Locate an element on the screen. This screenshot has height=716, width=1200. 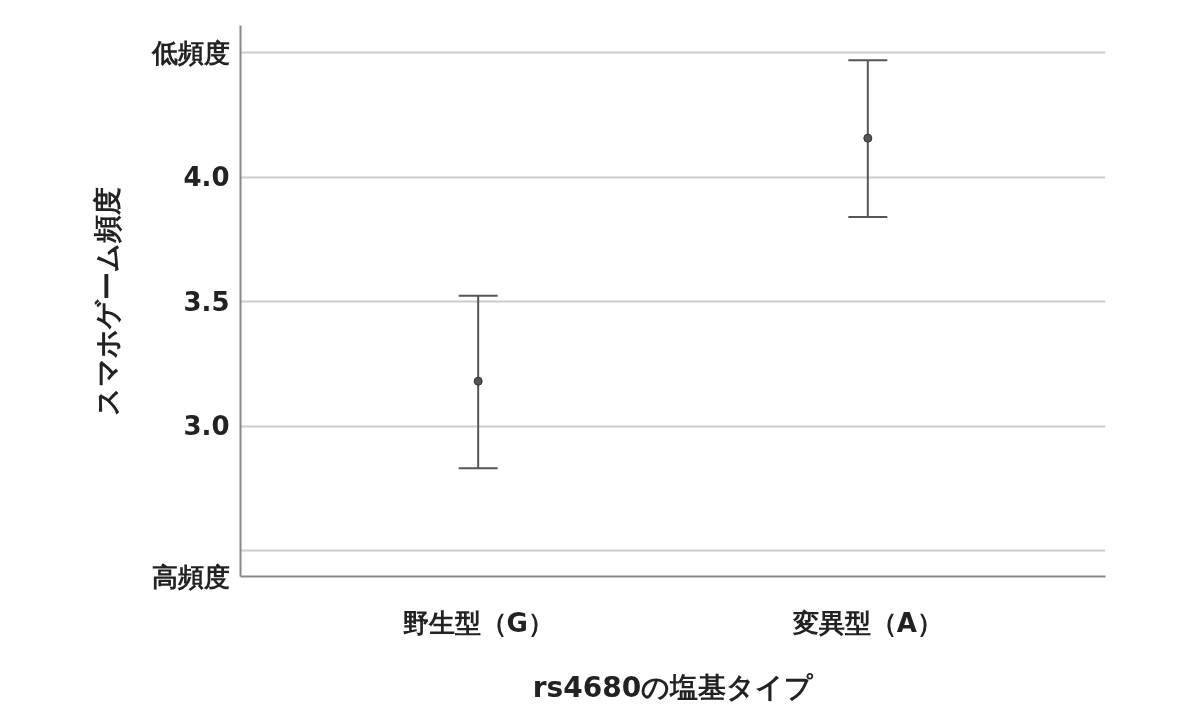
x-tick-label: 野生型（G） is located at coordinates (478, 622).